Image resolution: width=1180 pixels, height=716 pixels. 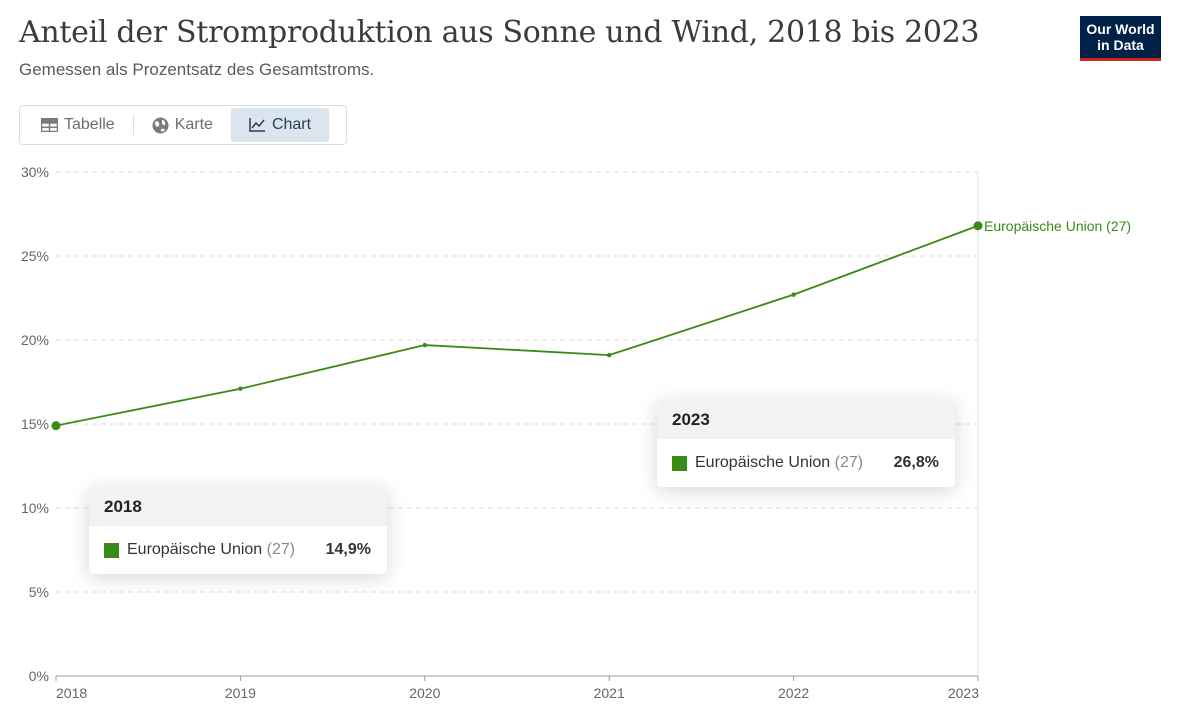 What do you see at coordinates (240, 693) in the screenshot?
I see `x-tick-label: 2019` at bounding box center [240, 693].